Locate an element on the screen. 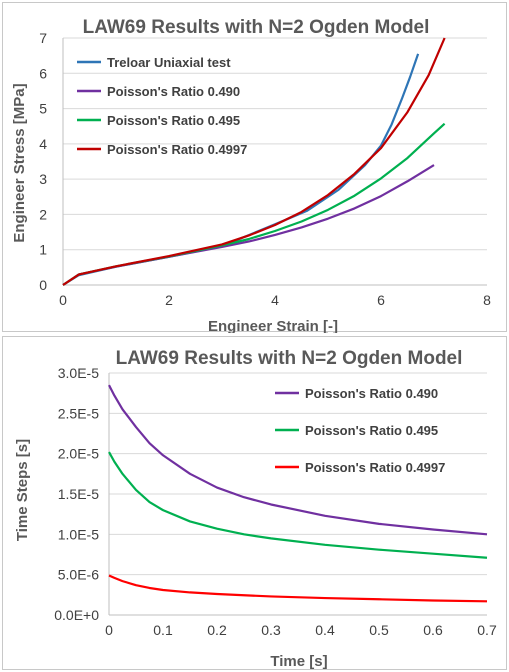 Image resolution: width=509 pixels, height=672 pixels. y-tick-label: 2 is located at coordinates (43, 214).